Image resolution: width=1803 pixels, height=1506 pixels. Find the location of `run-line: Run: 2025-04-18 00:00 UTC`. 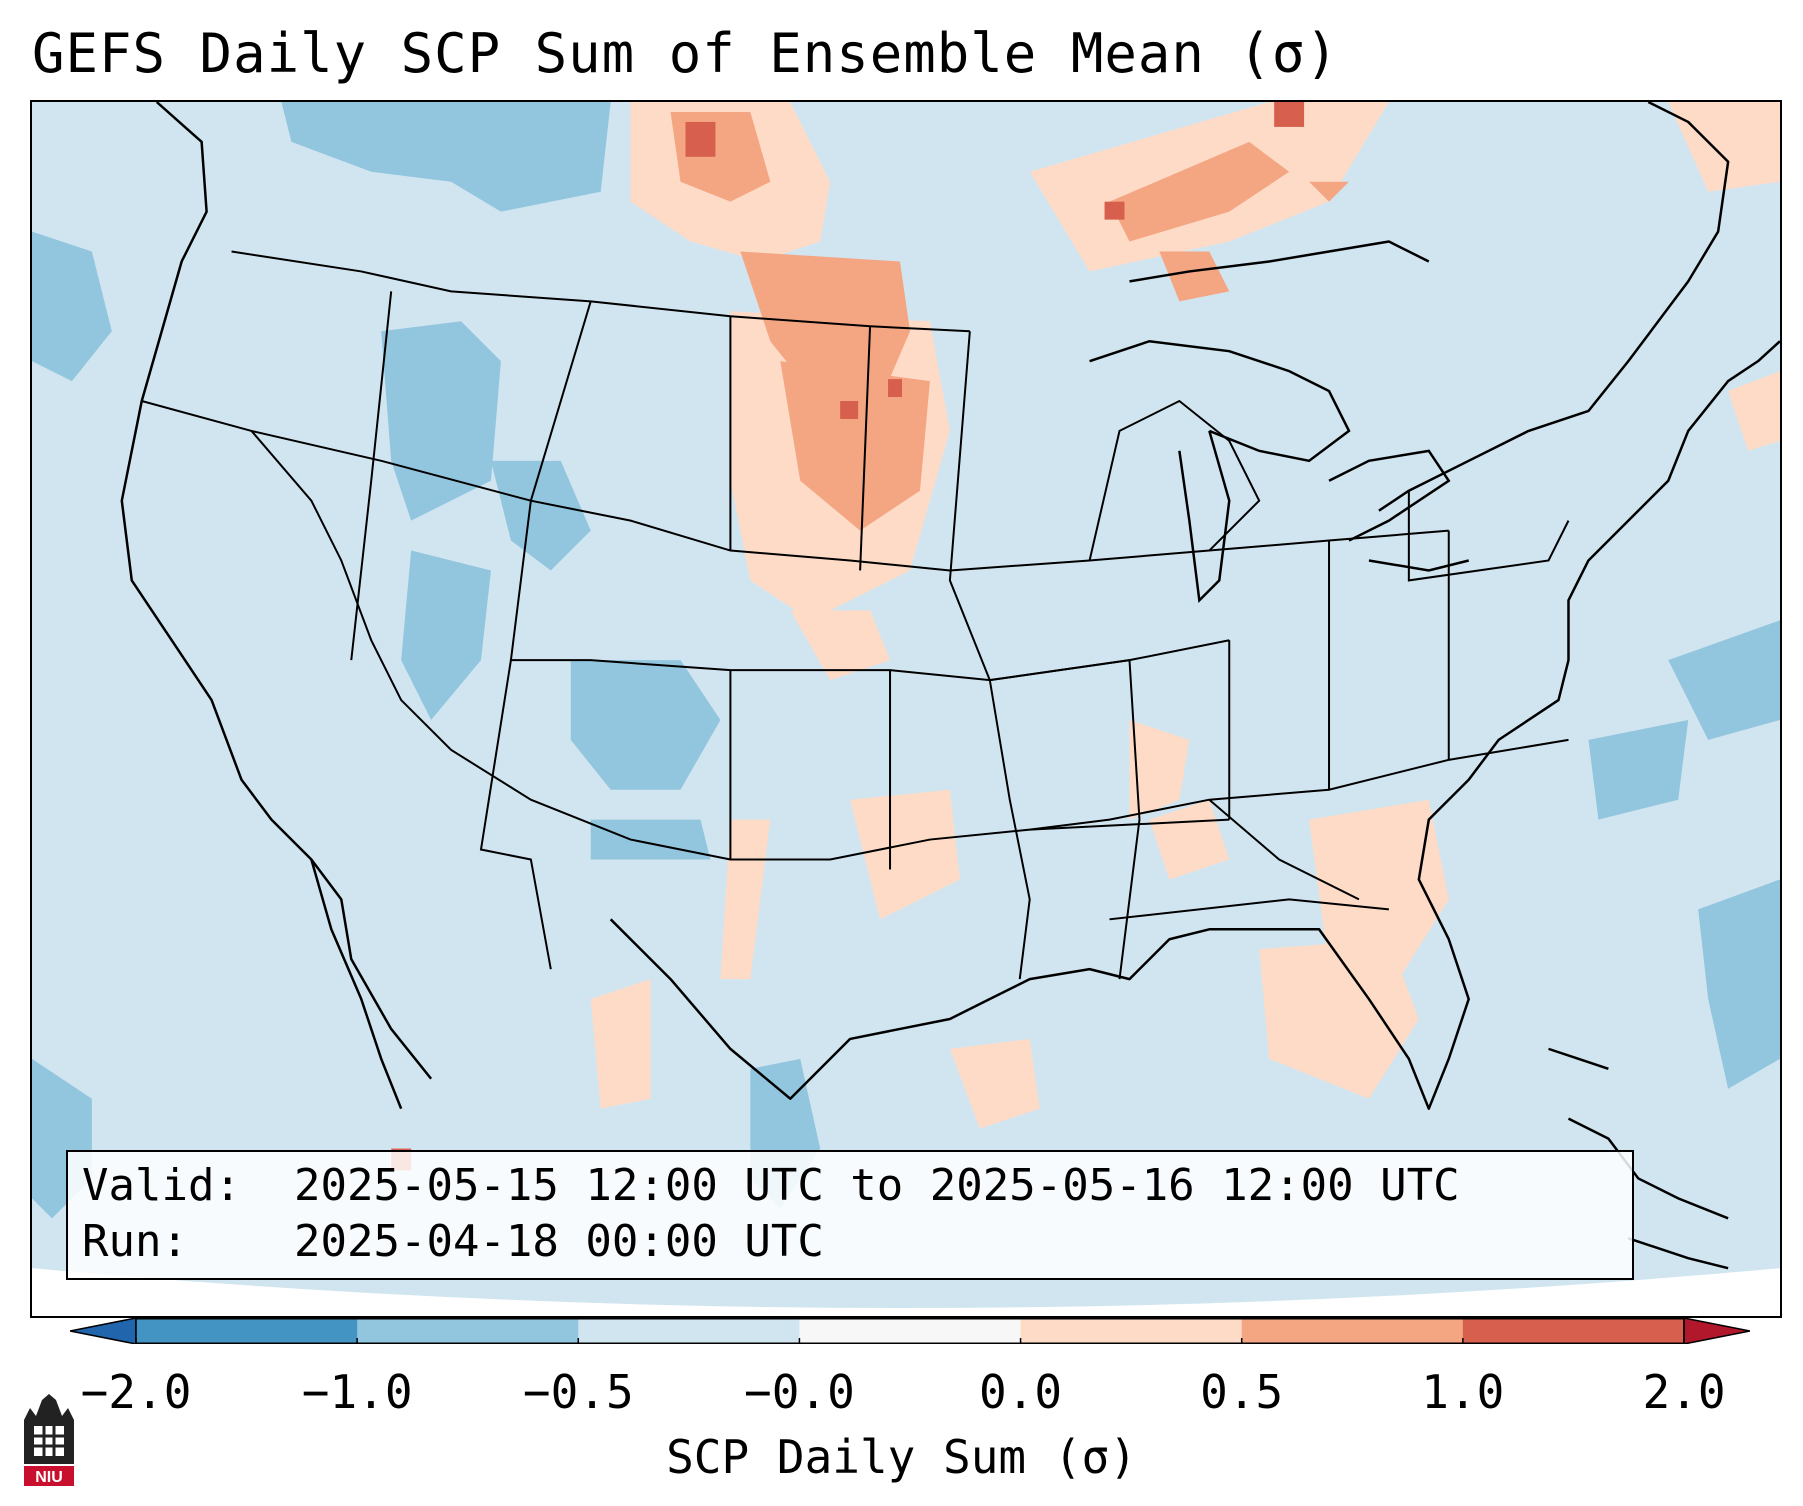

run-line: Run: 2025-04-18 00:00 UTC is located at coordinates (850, 1242).